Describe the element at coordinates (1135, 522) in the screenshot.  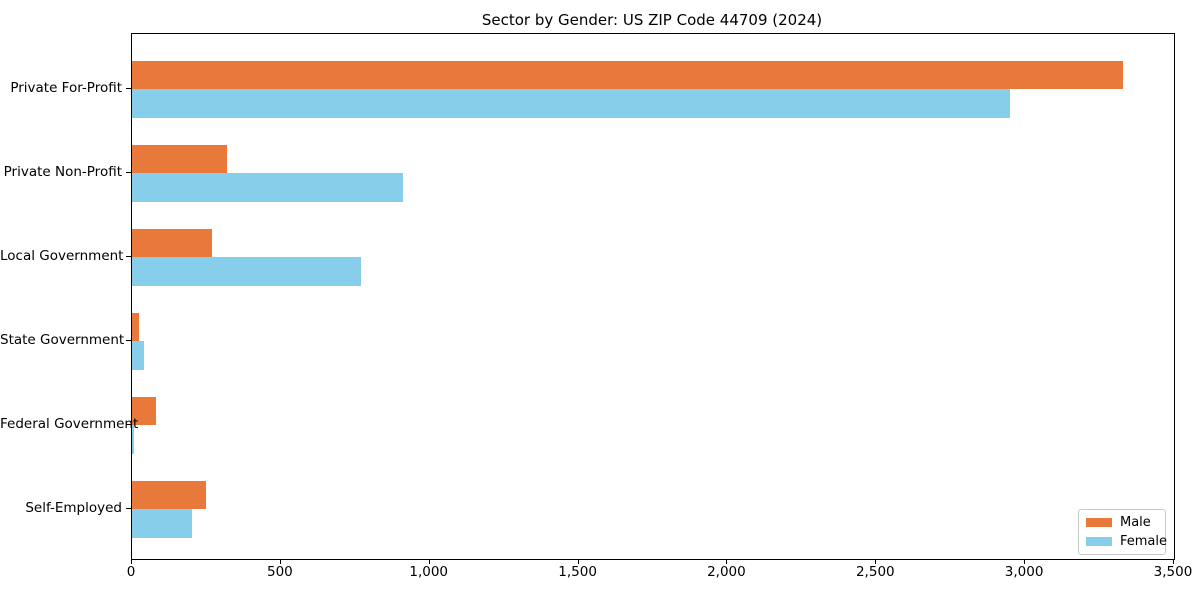
I see `legend-label-male: Male` at that location.